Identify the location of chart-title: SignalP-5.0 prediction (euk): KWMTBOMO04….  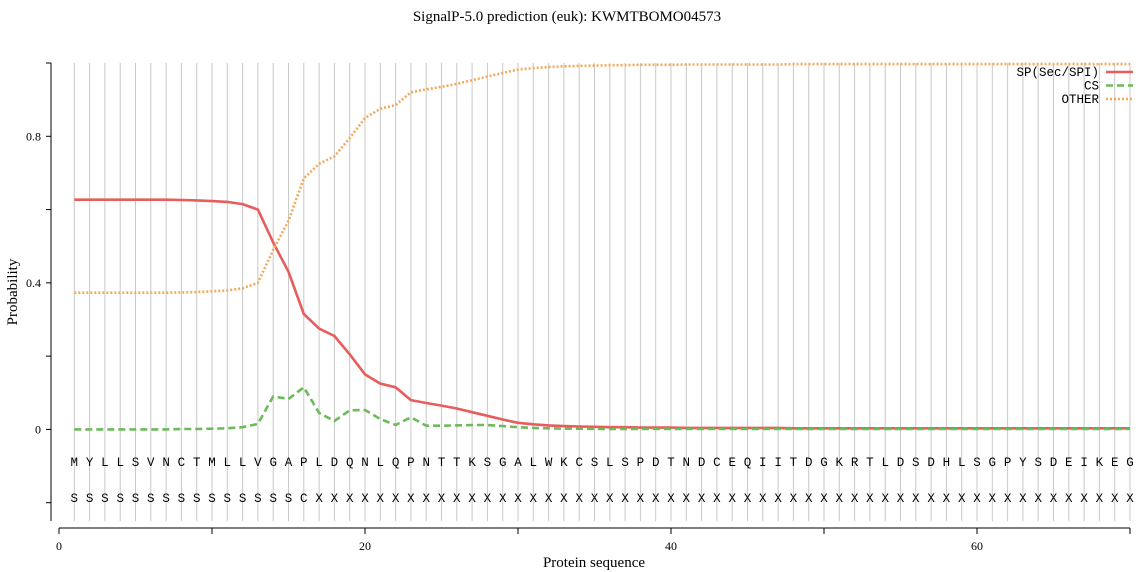
(567, 17).